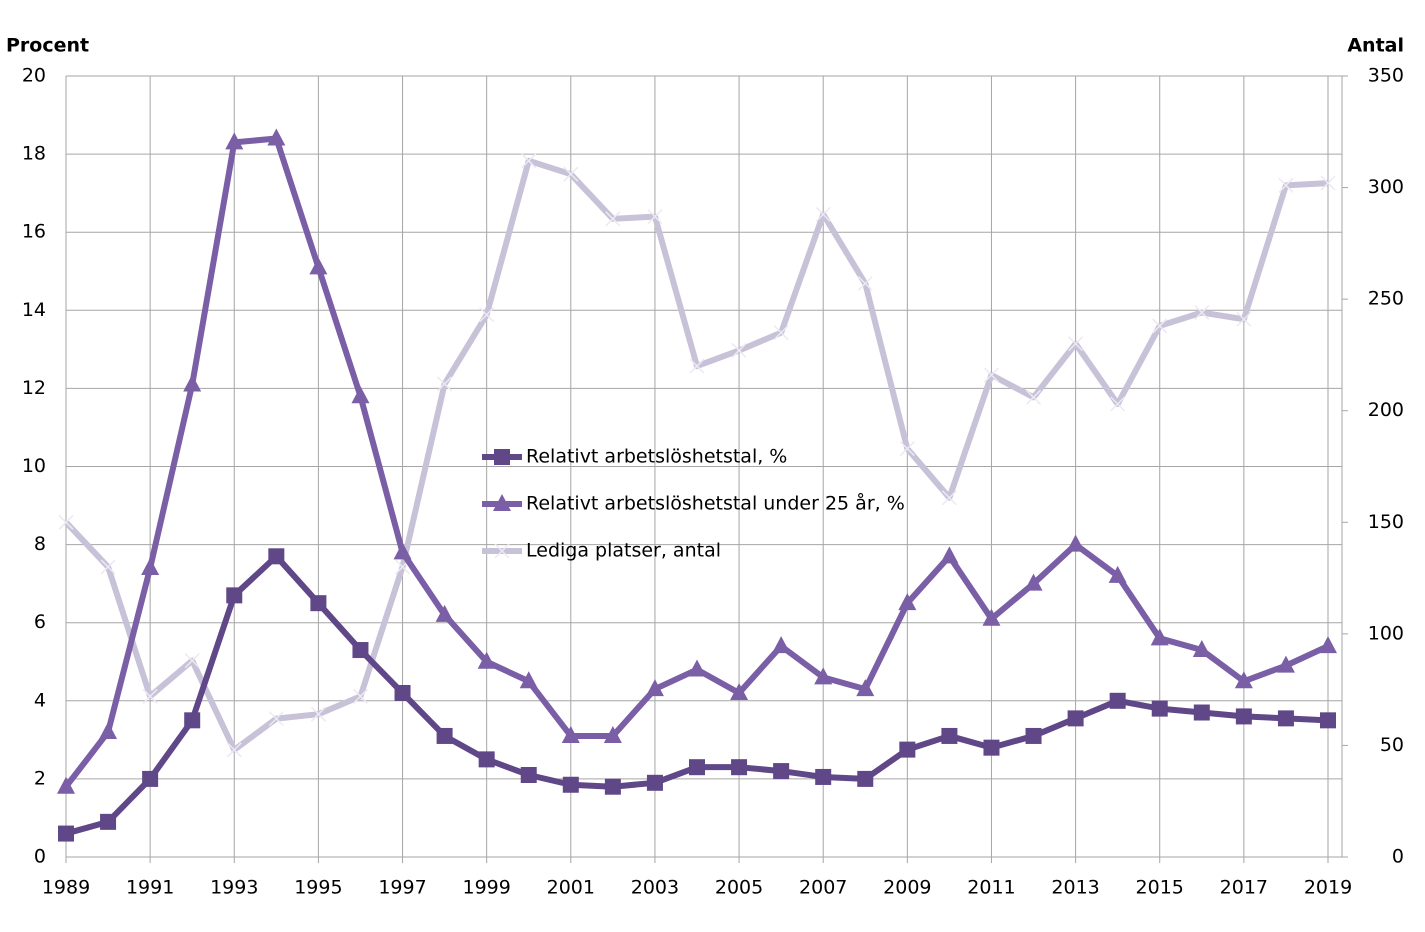 Image resolution: width=1425 pixels, height=932 pixels. What do you see at coordinates (823, 888) in the screenshot?
I see `x-tick-label: 2007` at bounding box center [823, 888].